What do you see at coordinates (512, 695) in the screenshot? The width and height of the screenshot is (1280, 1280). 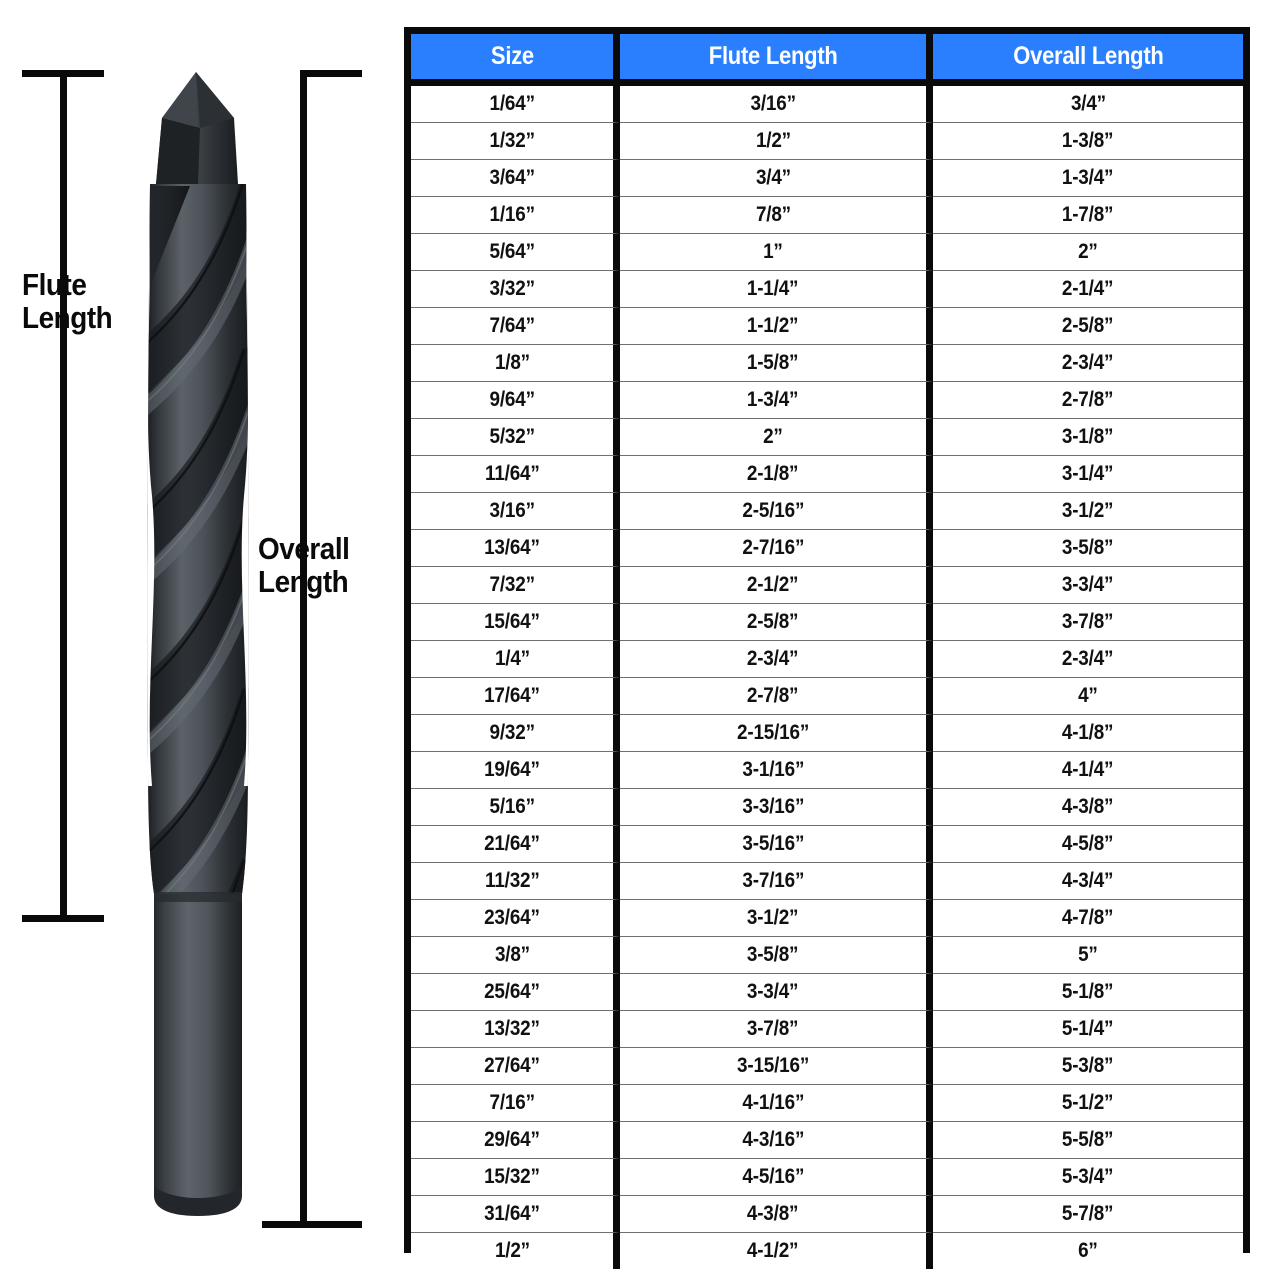 I see `cell-size-value: 17/64”` at bounding box center [512, 695].